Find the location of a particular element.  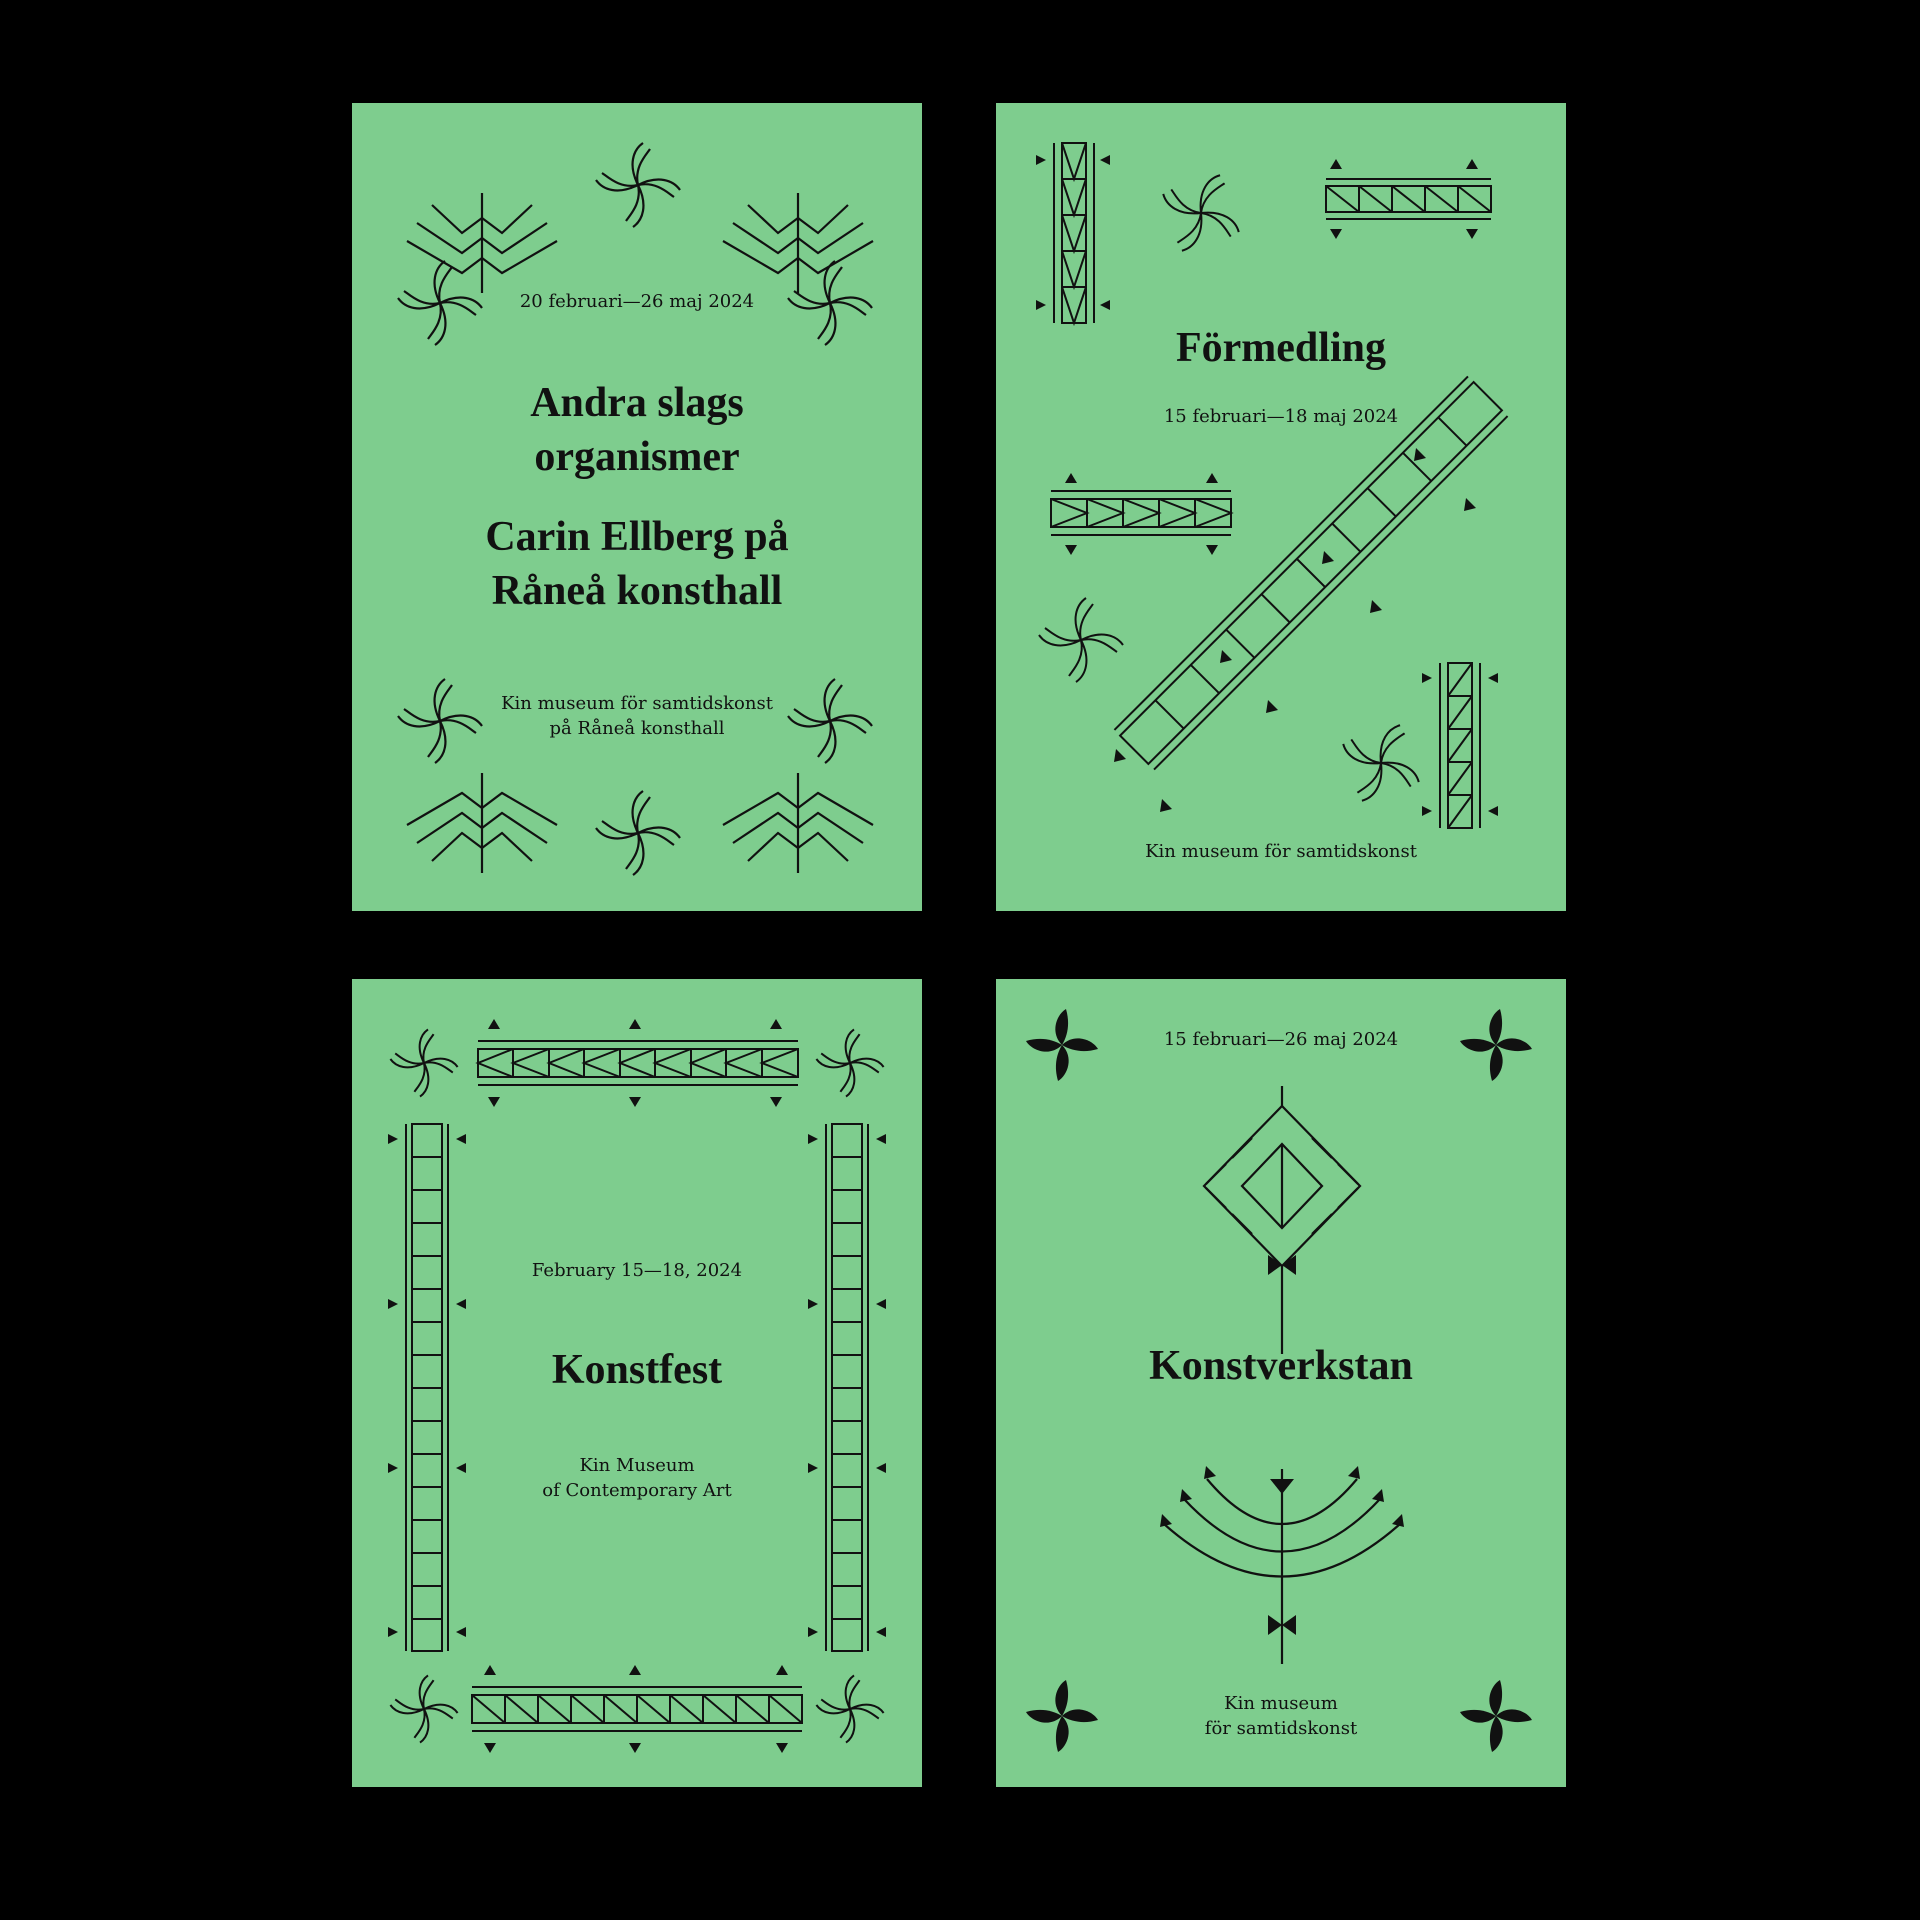

poster-subtitle: Carin Ellberg på Råneå konsthall is located at coordinates (637, 564).